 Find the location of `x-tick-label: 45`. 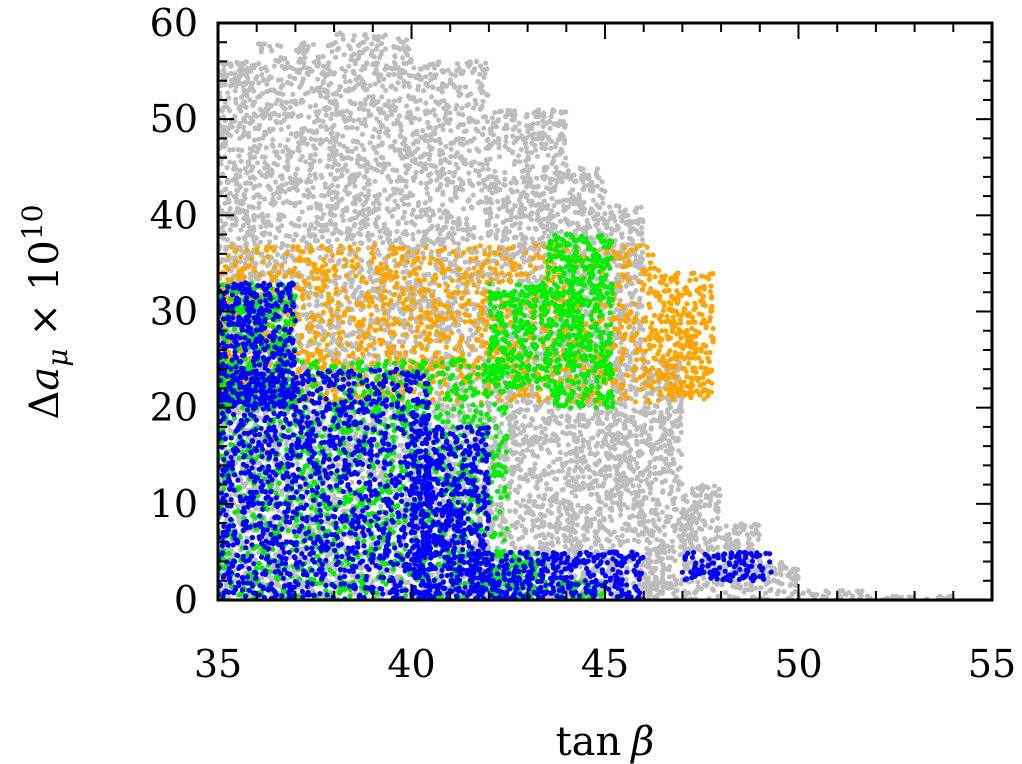

x-tick-label: 45 is located at coordinates (605, 664).